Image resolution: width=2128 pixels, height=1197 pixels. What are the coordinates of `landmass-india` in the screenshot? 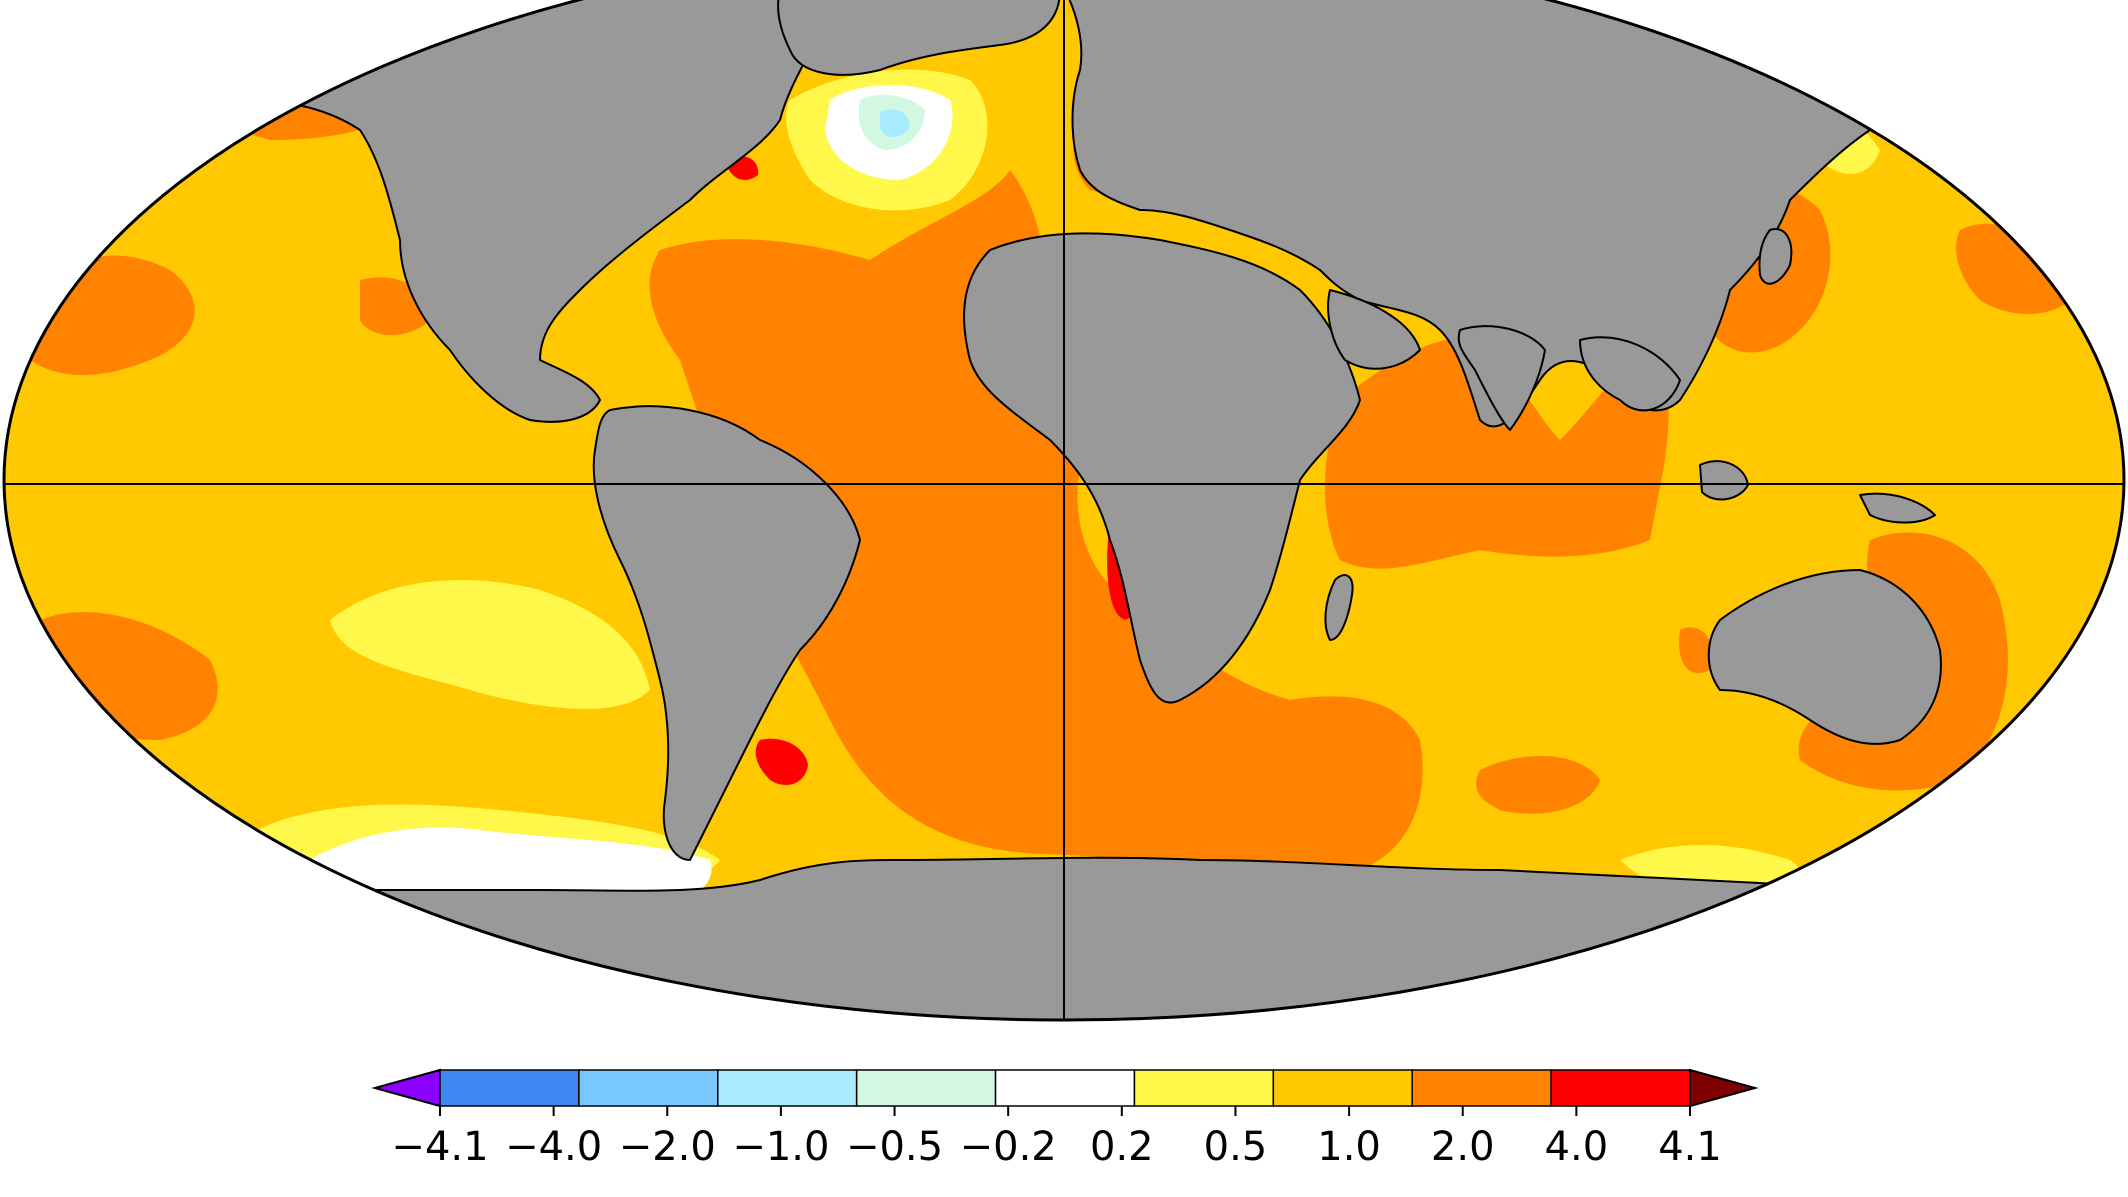 It's located at (1501, 378).